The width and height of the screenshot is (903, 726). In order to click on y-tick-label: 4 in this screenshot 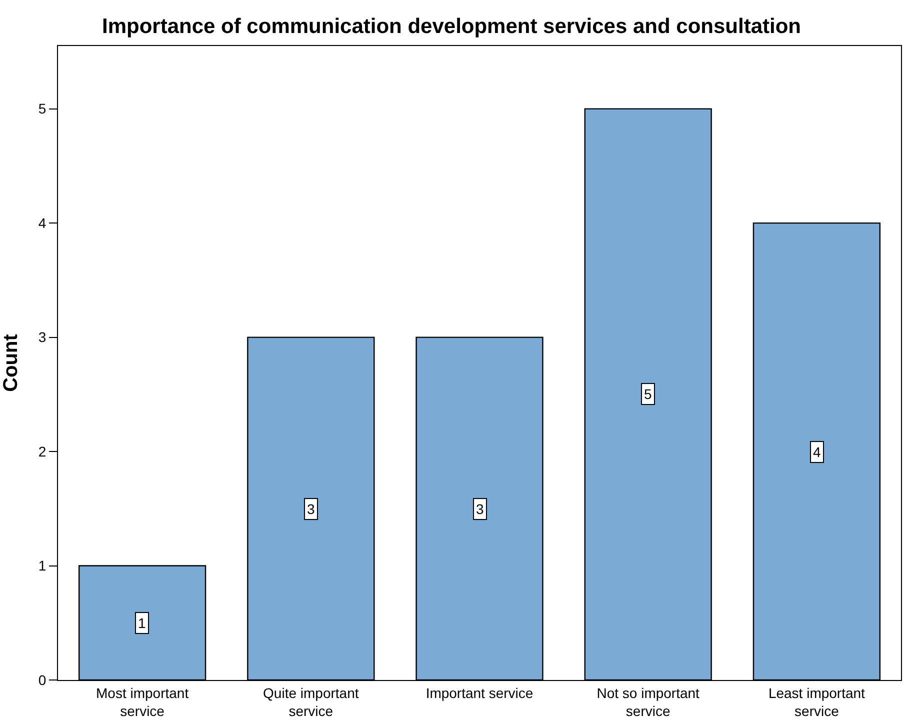, I will do `click(42, 222)`.